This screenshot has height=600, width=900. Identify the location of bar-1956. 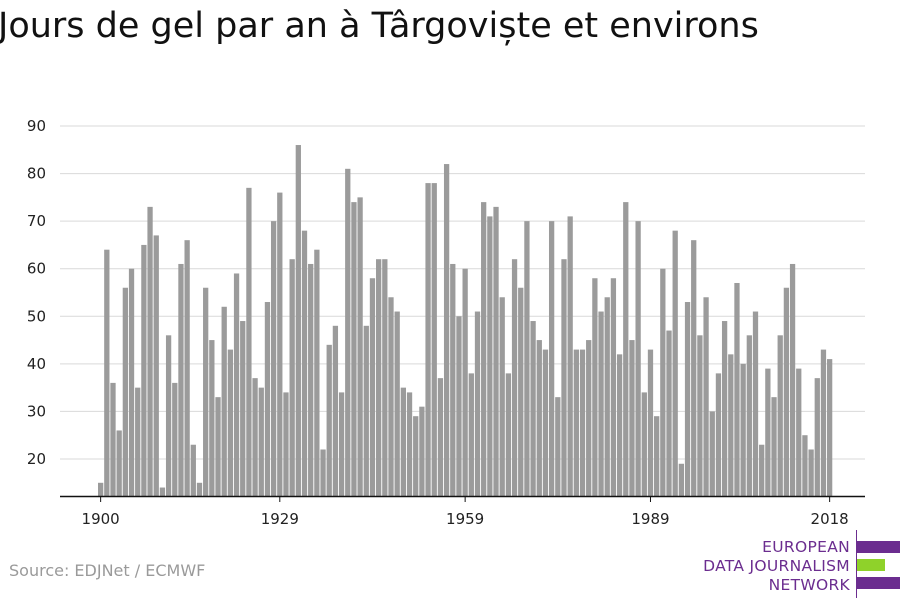
(446, 330).